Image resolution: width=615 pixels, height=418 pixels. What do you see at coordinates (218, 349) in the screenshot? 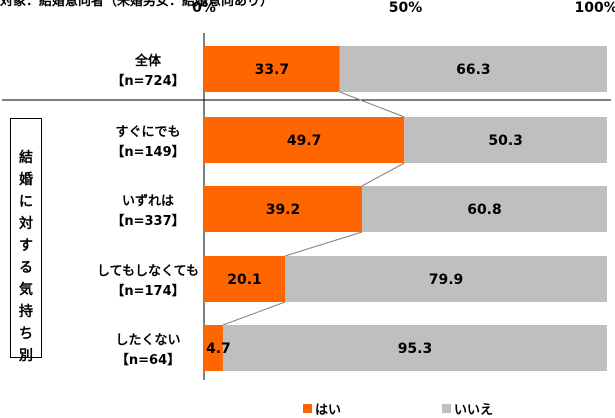
I see `data-label-yes: 4.7` at bounding box center [218, 349].